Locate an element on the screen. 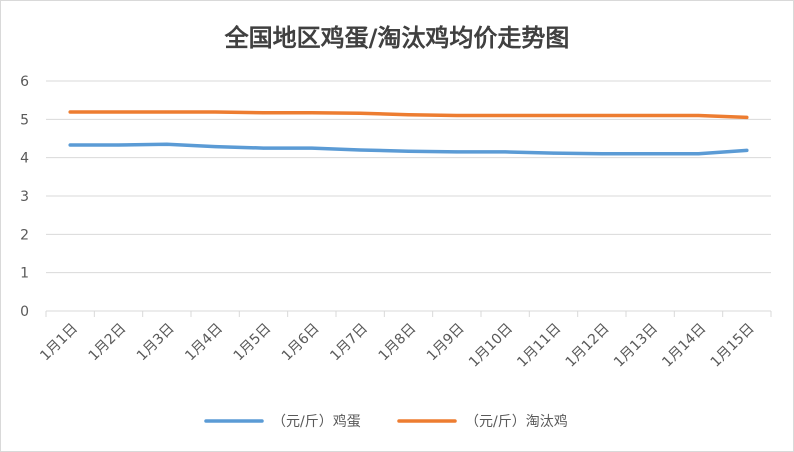  y-tick-label: 3 is located at coordinates (24, 197).